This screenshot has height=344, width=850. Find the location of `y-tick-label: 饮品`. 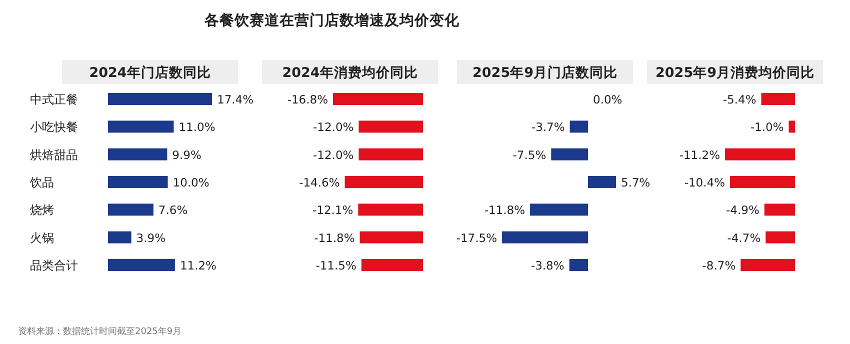

y-tick-label: 饮品 is located at coordinates (41, 183).